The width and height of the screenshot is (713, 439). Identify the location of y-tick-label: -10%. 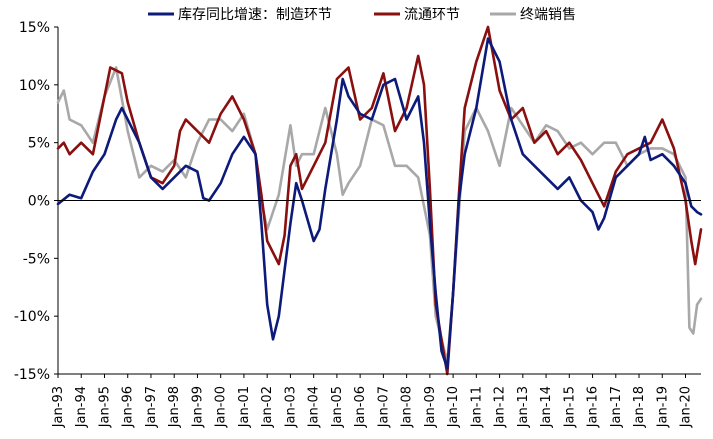
(32, 317).